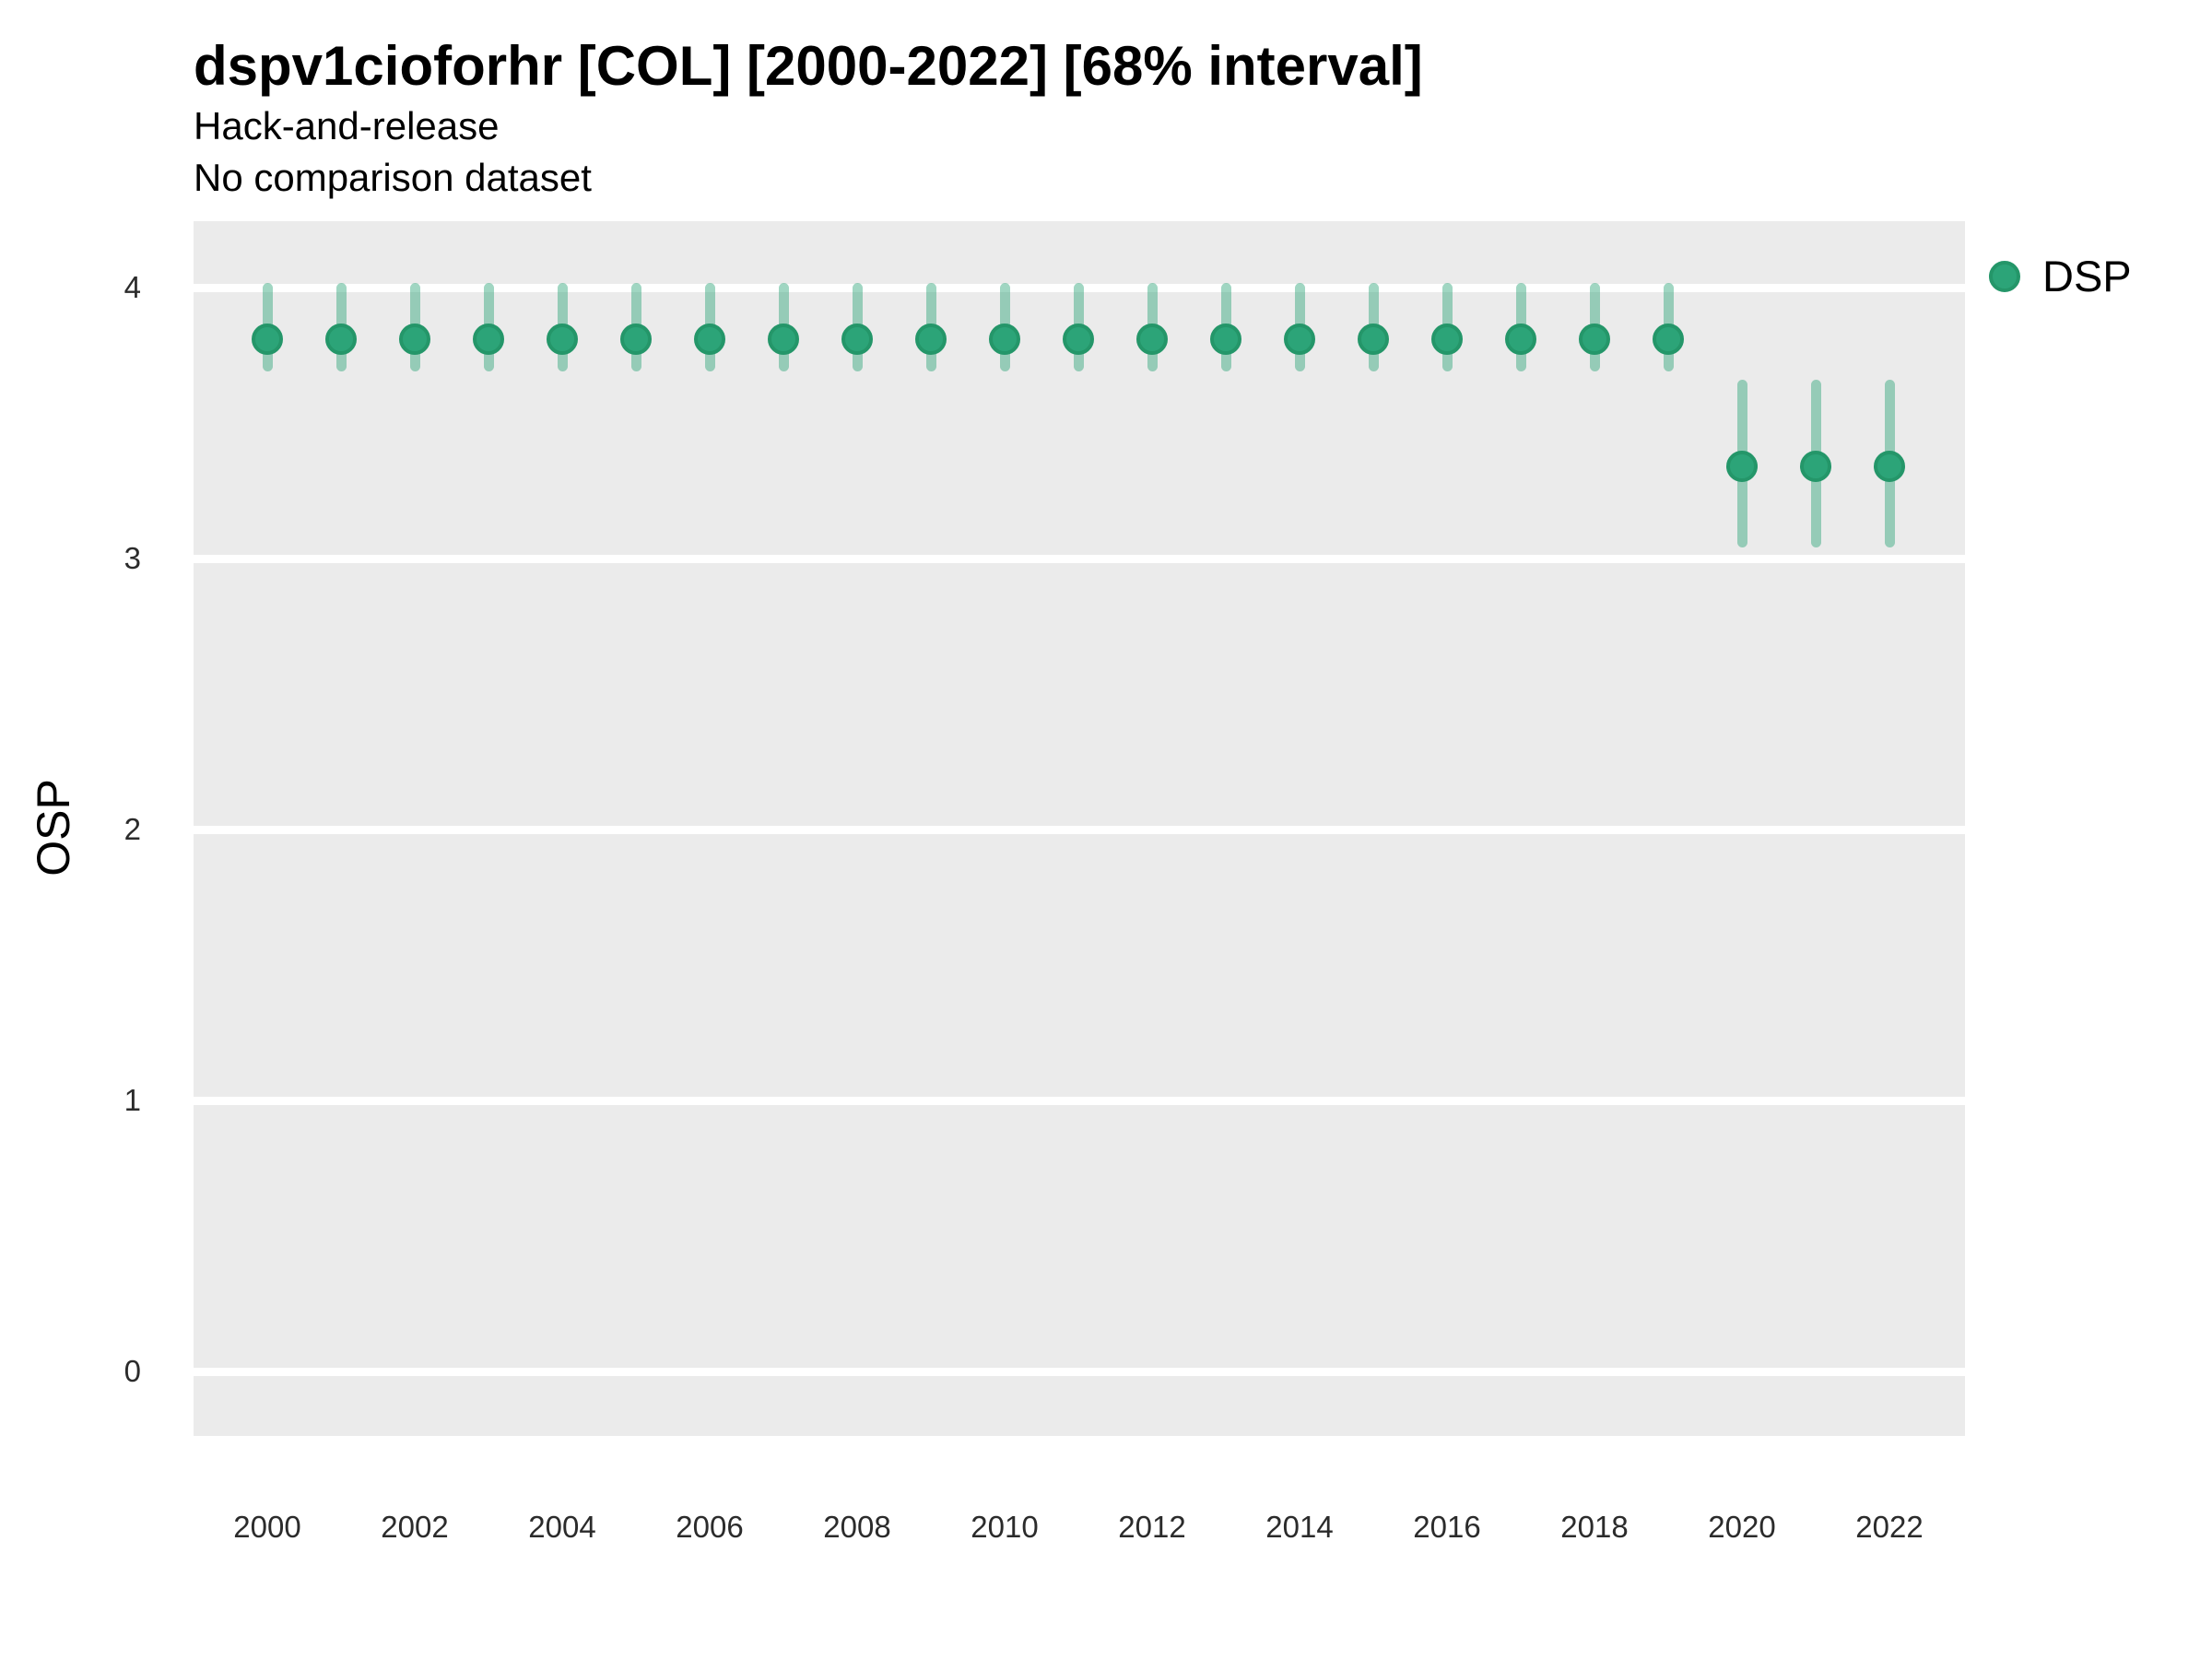 This screenshot has height=1659, width=2212. What do you see at coordinates (132, 829) in the screenshot?
I see `y-tick-label-2: 2` at bounding box center [132, 829].